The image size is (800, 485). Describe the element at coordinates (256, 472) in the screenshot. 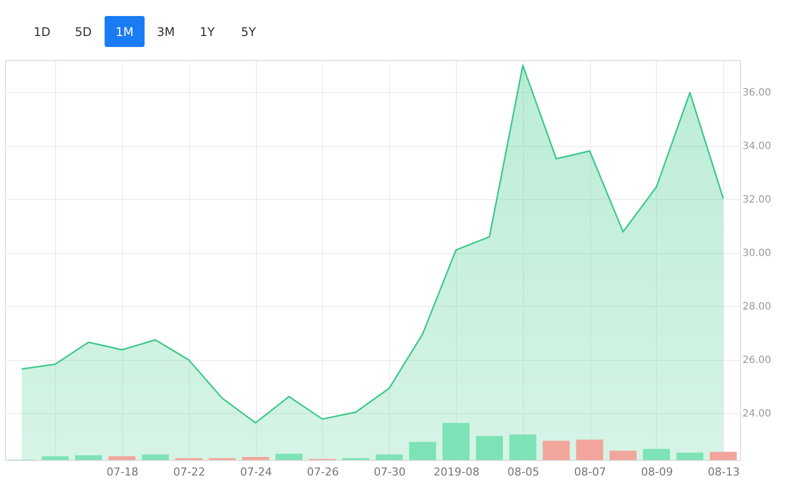

I see `x-tick-label: 07-24` at that location.